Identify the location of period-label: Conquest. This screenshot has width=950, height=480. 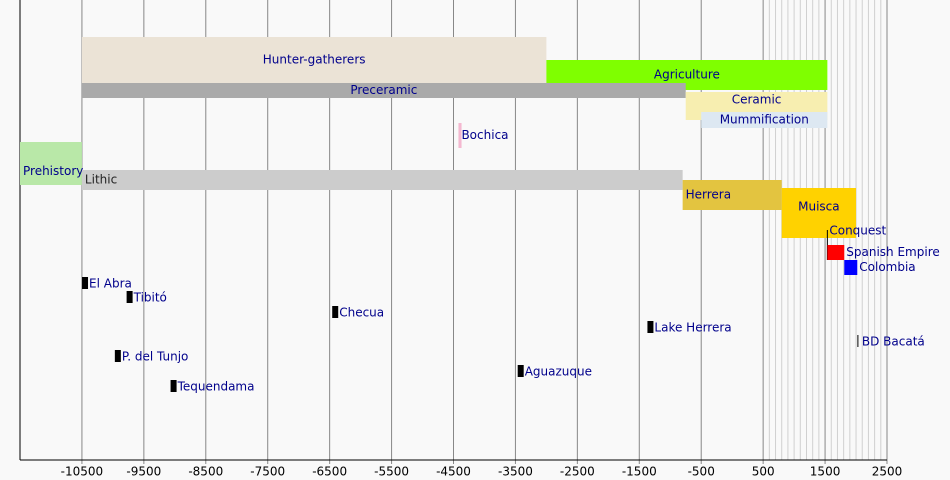
(857, 231).